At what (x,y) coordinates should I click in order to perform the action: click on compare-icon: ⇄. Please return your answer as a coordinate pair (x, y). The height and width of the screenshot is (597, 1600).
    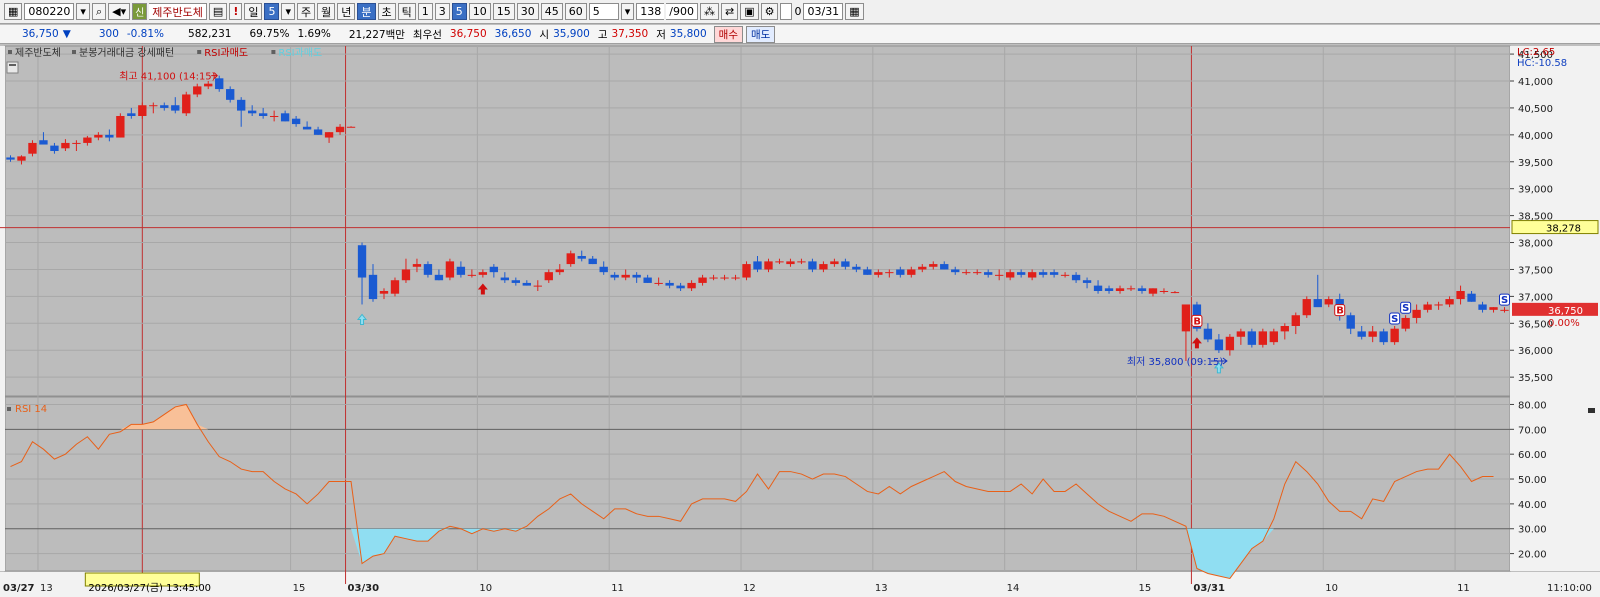
    Looking at the image, I should click on (729, 11).